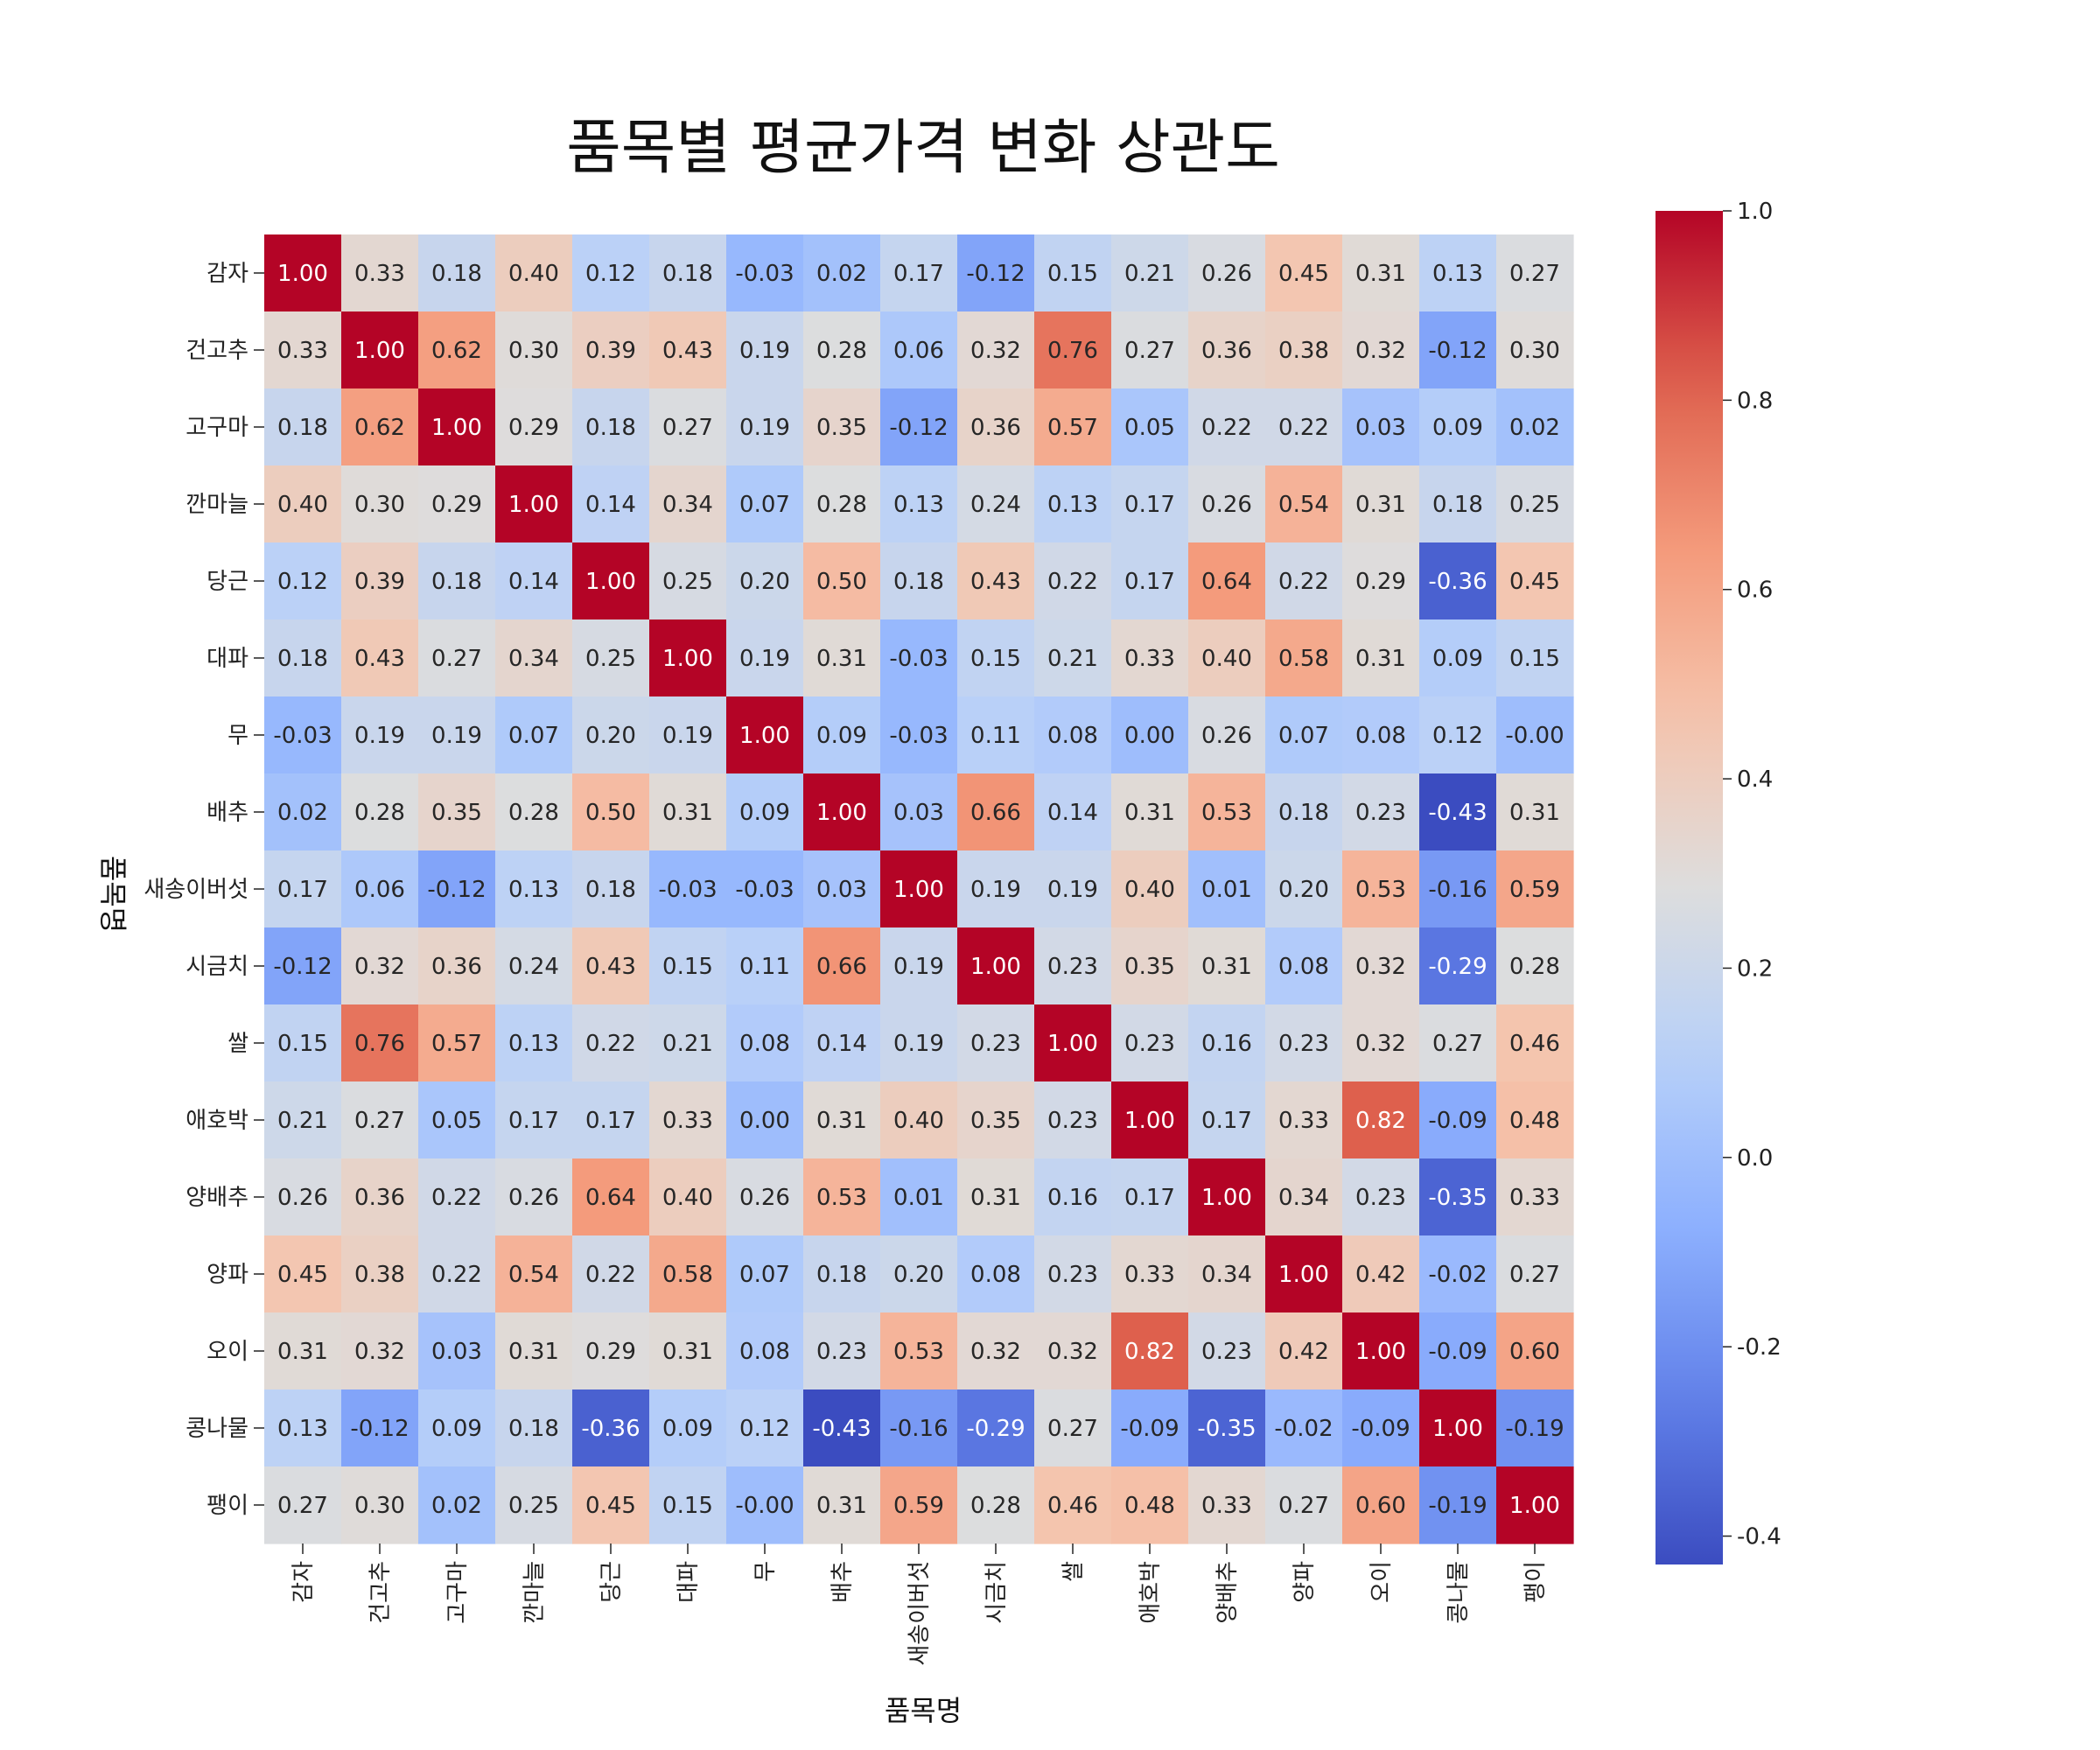 This screenshot has height=1750, width=2100. I want to click on heatmap-cell-value: 0.03, so click(841, 890).